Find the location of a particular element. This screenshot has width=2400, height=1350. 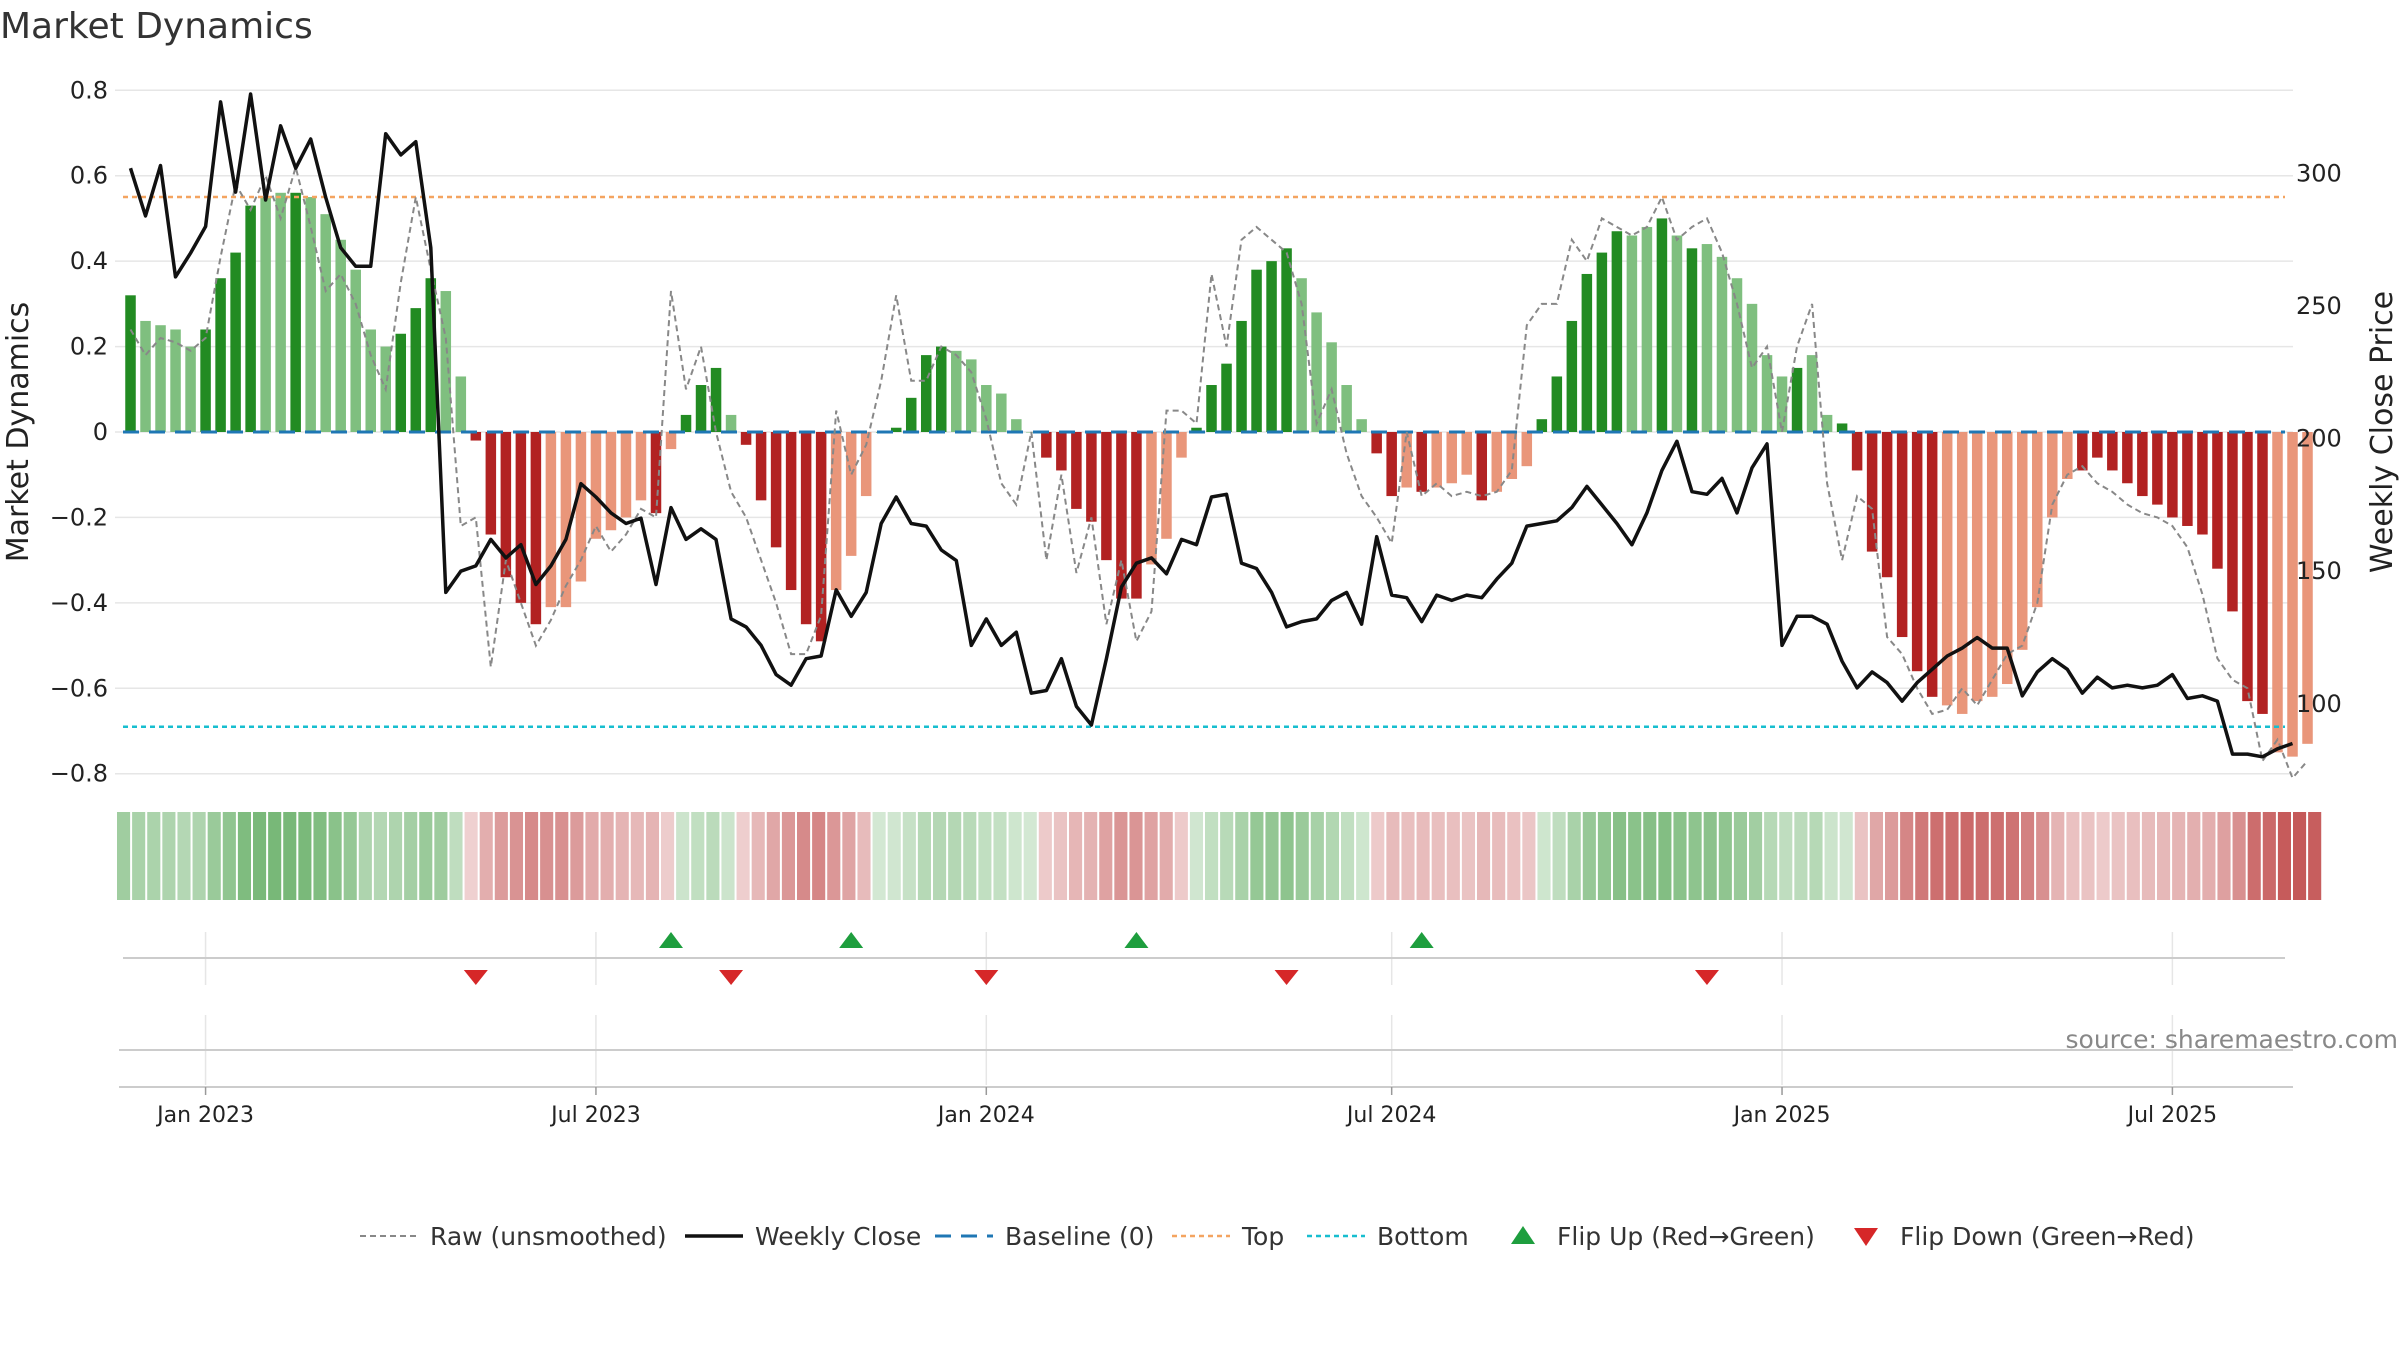

right-tick-label: 300 is located at coordinates (2319, 173).